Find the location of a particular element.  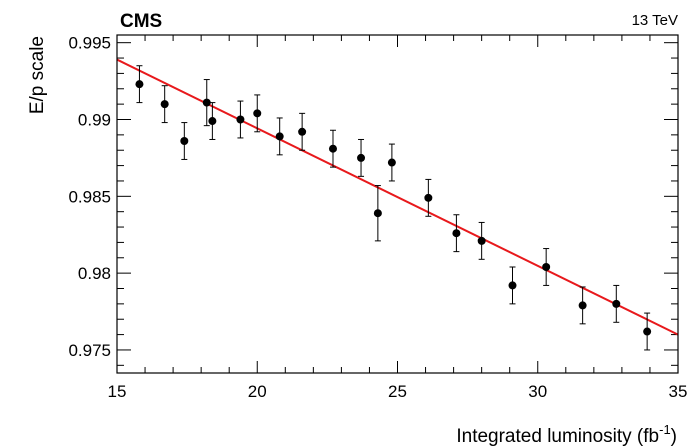

energy-label: 13 TeV is located at coordinates (655, 20).